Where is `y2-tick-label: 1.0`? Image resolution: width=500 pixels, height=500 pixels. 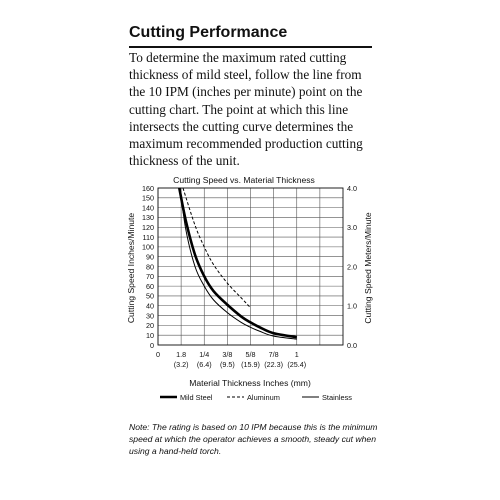 y2-tick-label: 1.0 is located at coordinates (352, 306).